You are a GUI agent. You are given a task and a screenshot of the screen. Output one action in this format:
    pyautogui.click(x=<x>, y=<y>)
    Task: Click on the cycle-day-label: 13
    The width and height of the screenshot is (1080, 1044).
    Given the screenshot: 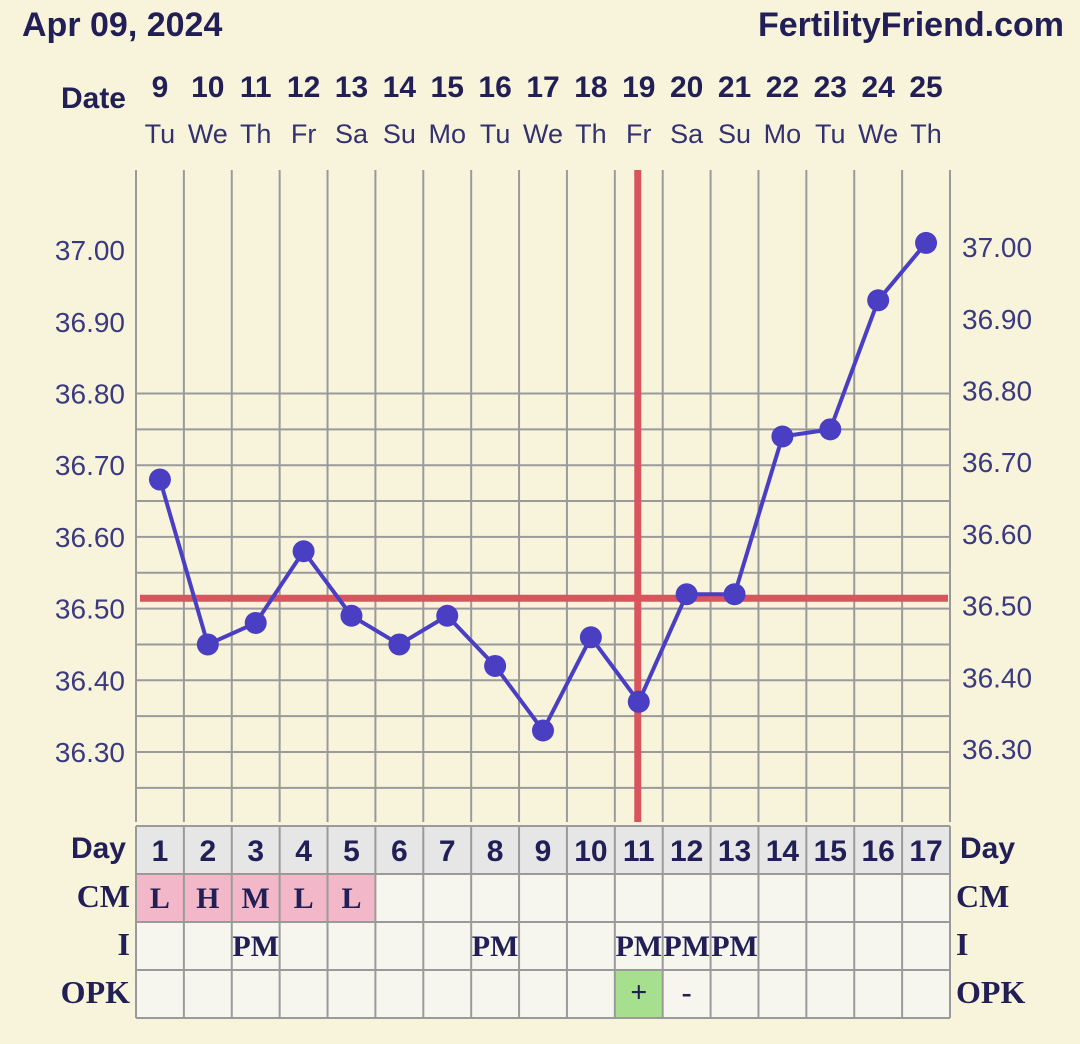 What is the action you would take?
    pyautogui.click(x=734, y=851)
    